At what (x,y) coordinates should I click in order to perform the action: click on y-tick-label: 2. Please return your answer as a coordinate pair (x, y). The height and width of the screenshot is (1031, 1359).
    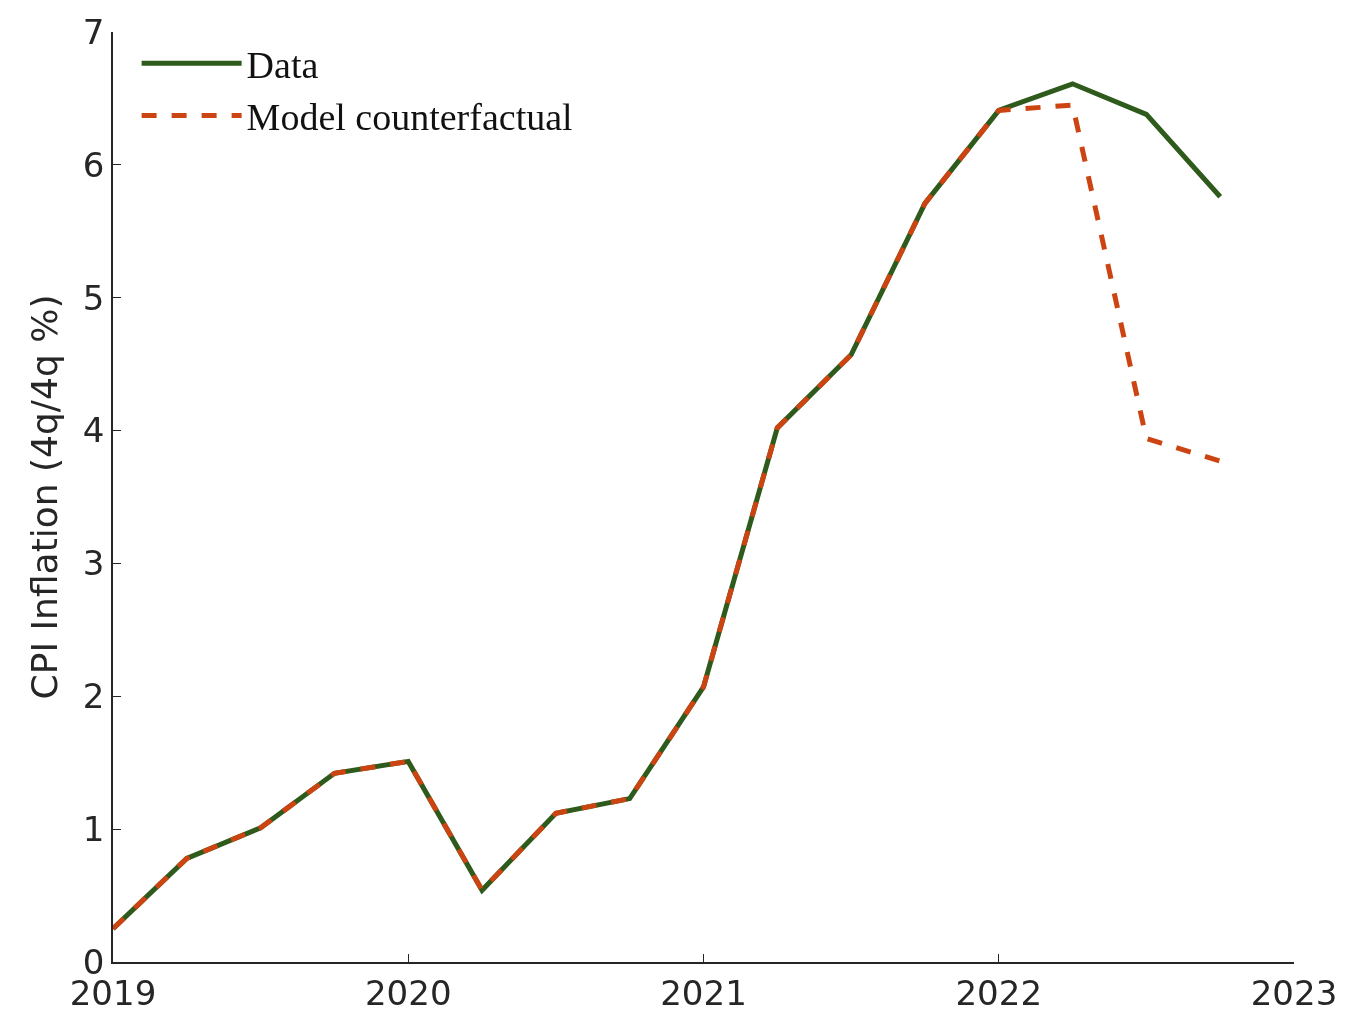
    Looking at the image, I should click on (93, 696).